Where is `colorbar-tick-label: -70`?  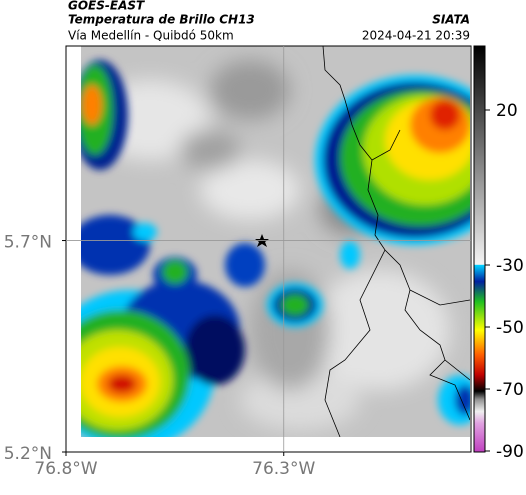
colorbar-tick-label: -70 is located at coordinates (510, 390).